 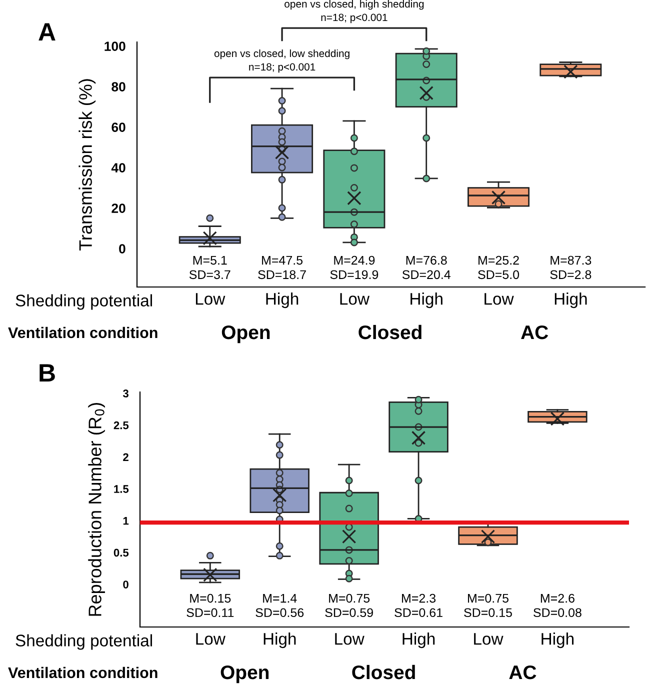 I want to click on annotation: M=0.15 SD=0.11, so click(x=210, y=606).